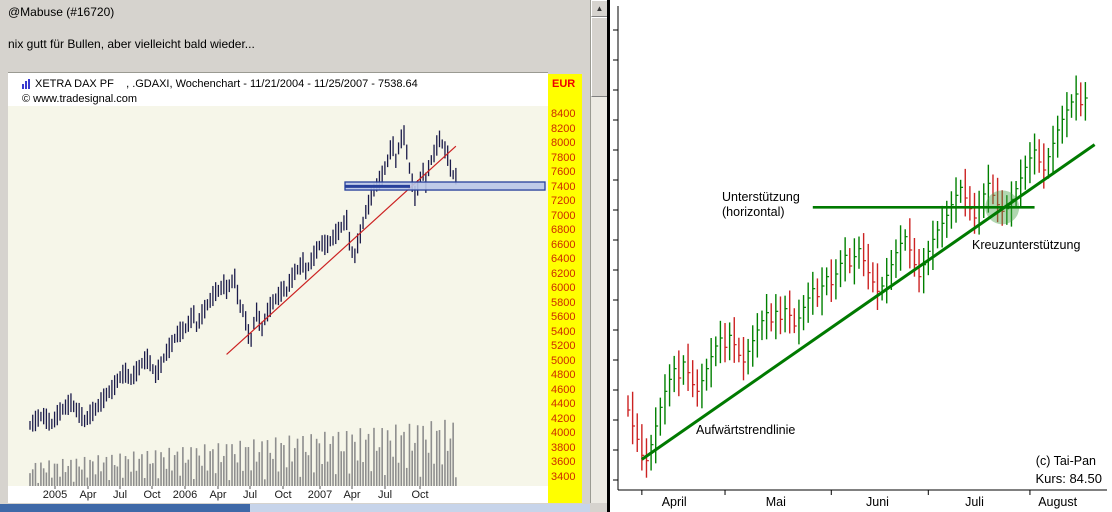 The width and height of the screenshot is (1112, 512). I want to click on price-tick-label: 8400, so click(563, 114).